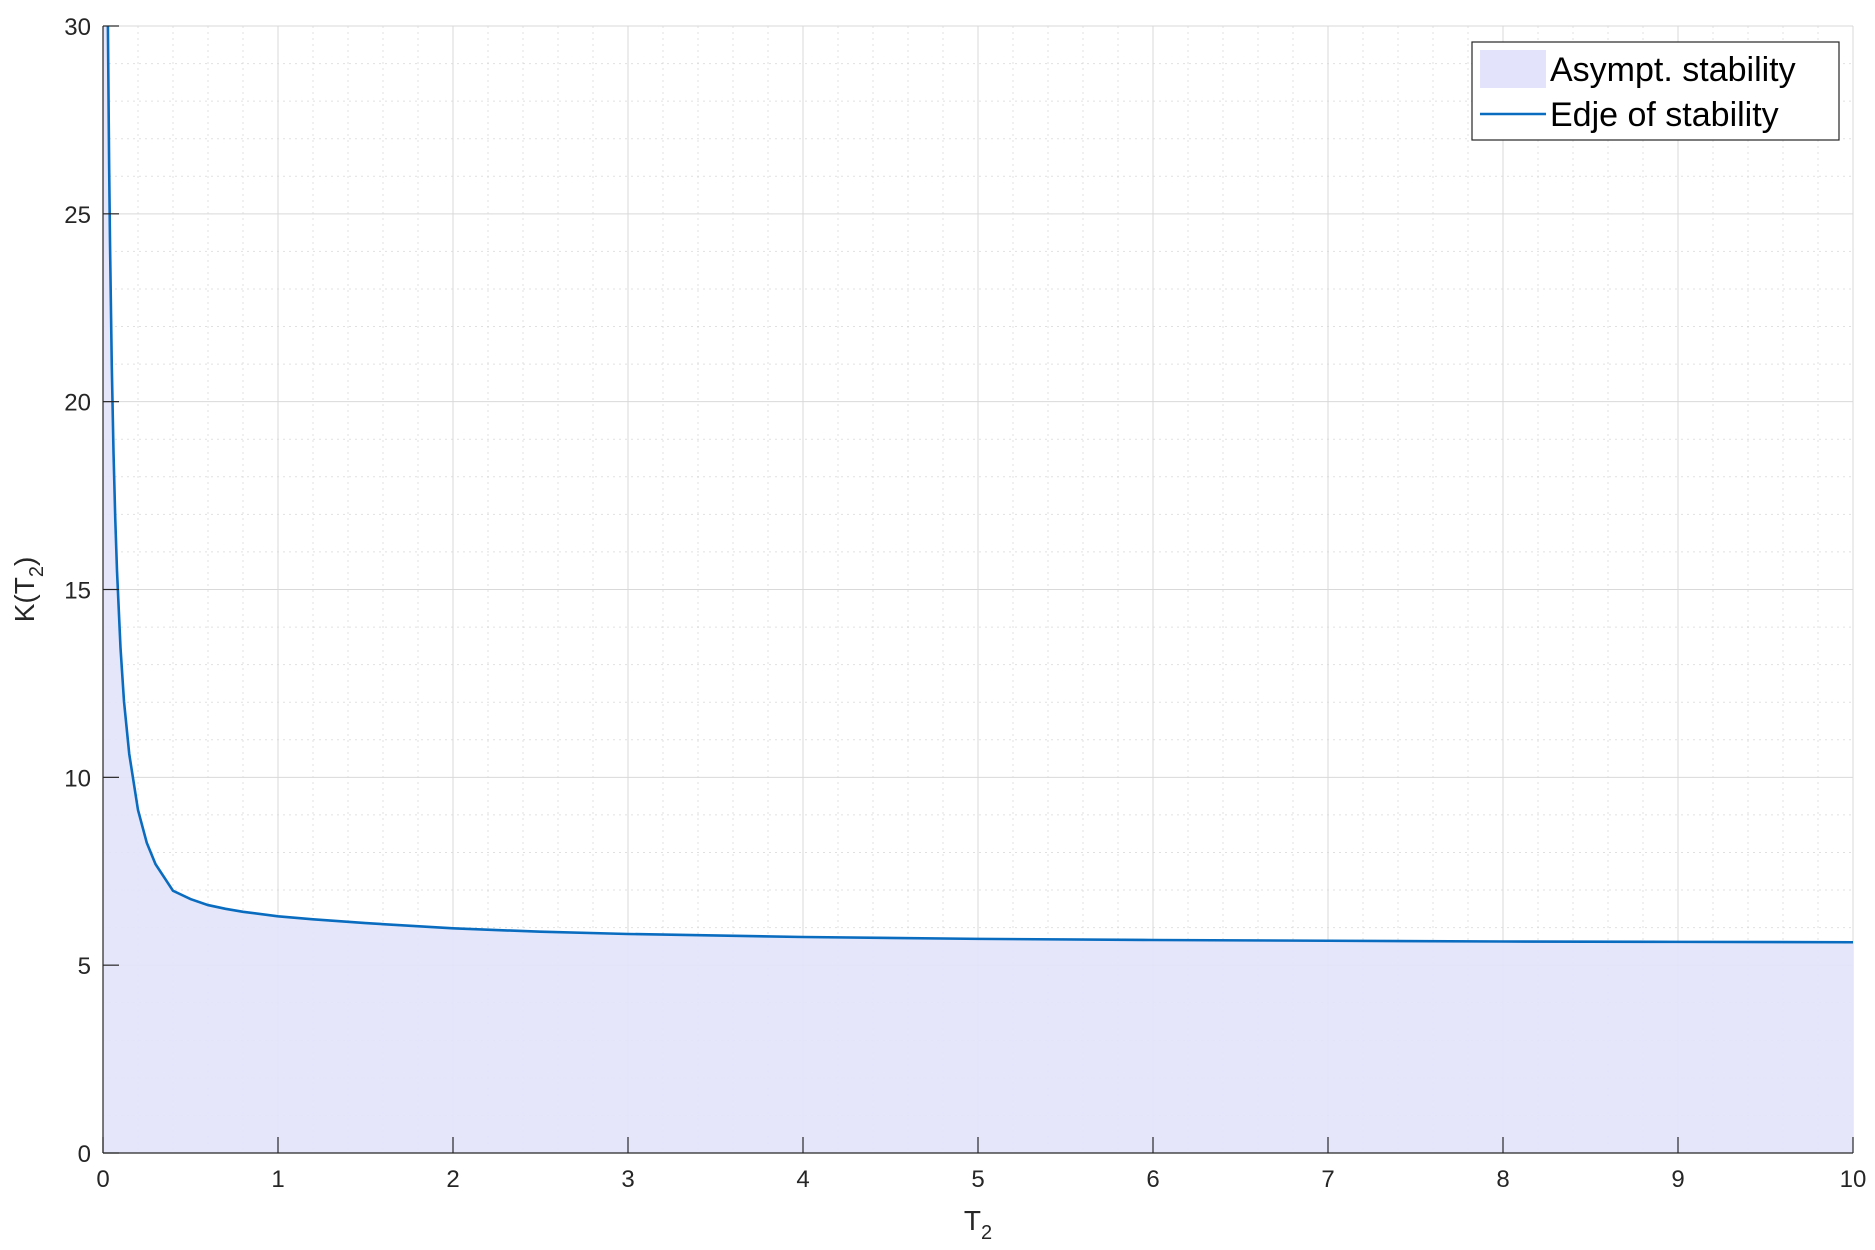  I want to click on y-tick-label: 25, so click(77, 215).